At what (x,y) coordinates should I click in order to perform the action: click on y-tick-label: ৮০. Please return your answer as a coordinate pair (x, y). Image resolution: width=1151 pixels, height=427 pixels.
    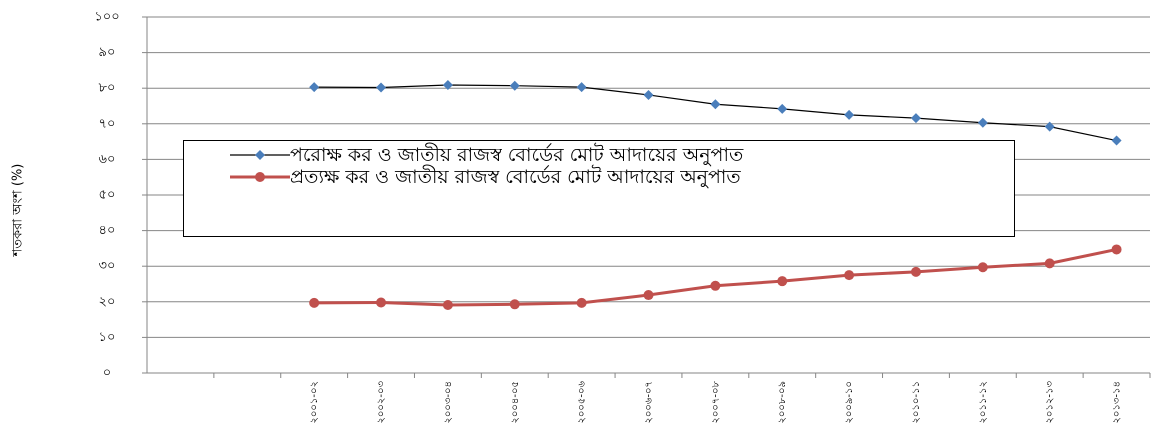
    Looking at the image, I should click on (107, 88).